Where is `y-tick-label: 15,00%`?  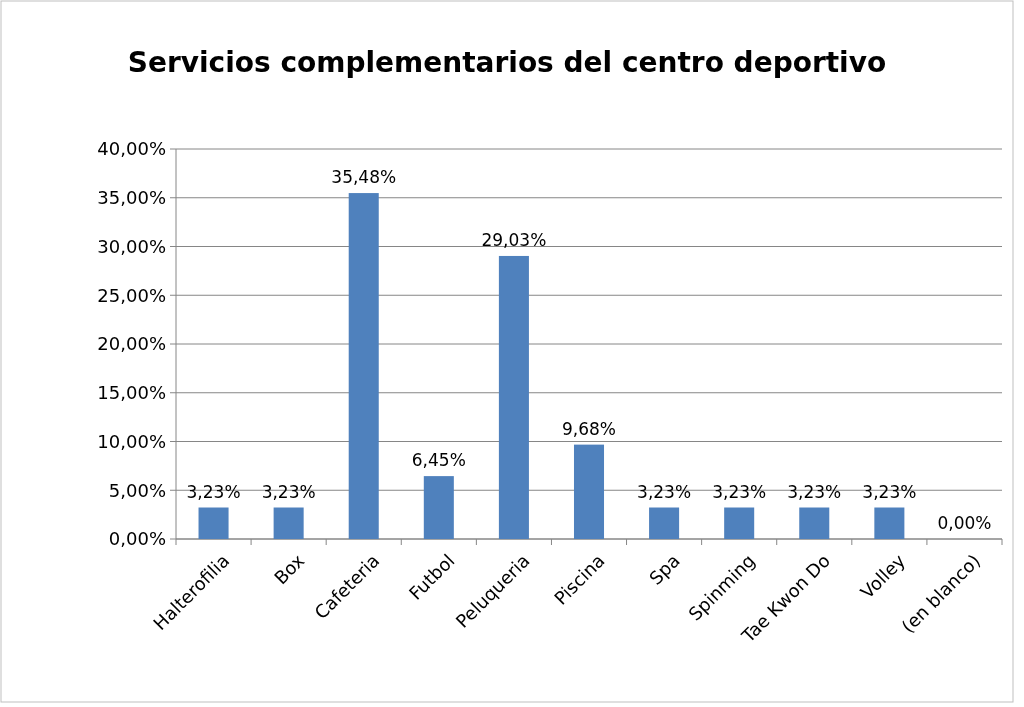
y-tick-label: 15,00% is located at coordinates (131, 393).